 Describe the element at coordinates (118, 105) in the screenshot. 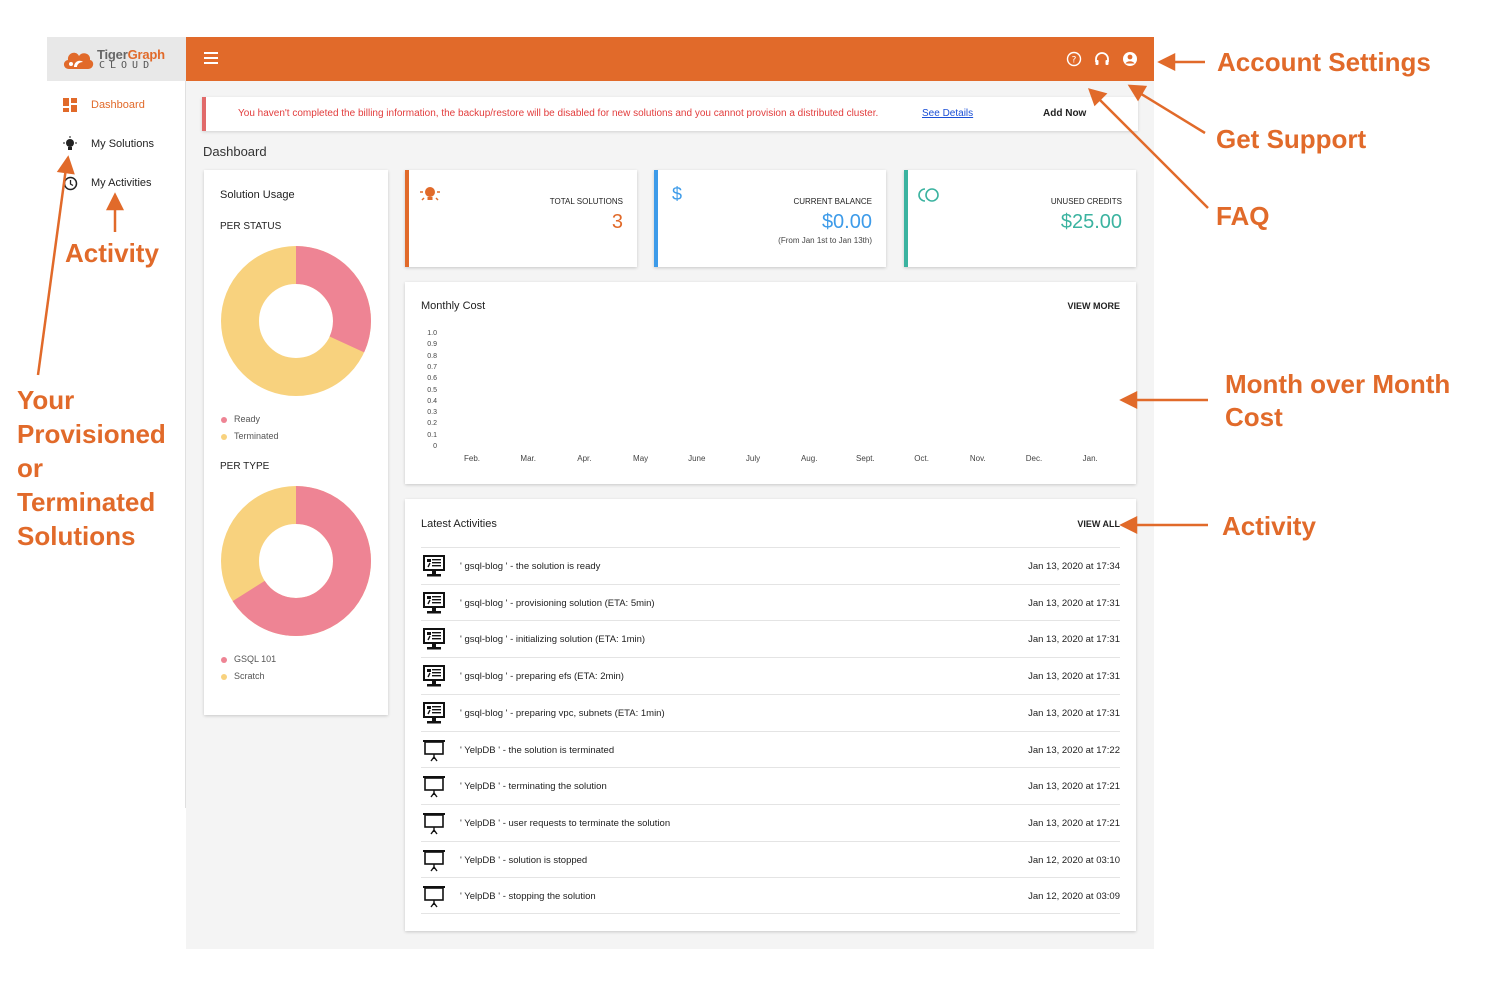

I see `sidebar-item-label: Dashboard` at that location.